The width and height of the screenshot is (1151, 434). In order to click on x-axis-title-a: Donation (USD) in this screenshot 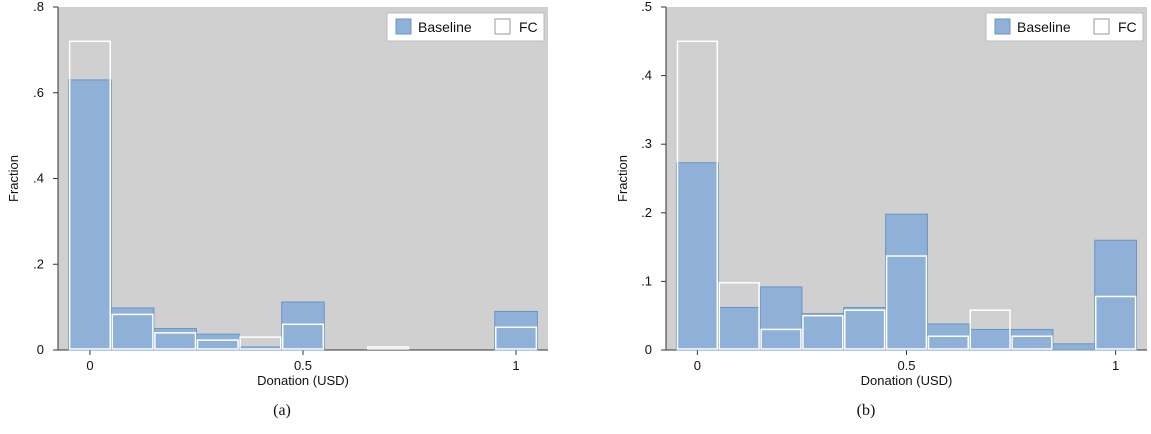, I will do `click(303, 380)`.